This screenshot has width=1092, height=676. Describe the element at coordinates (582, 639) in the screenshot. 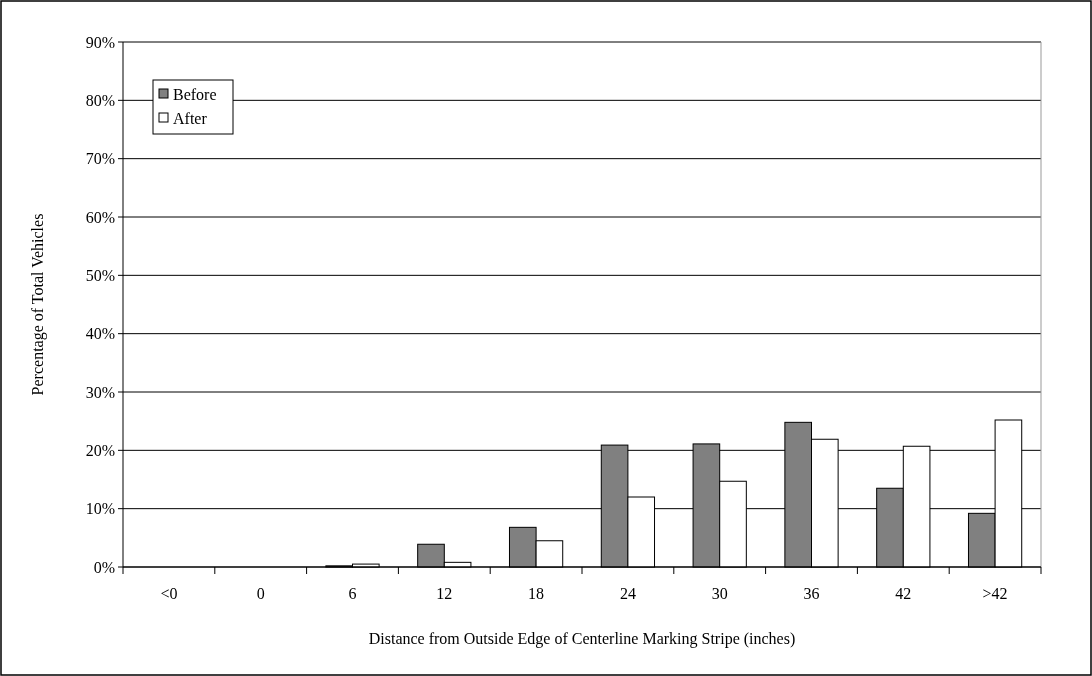

I see `x-axis-title: Distance from Outside Edge of Centerline Marking Stripe (inches)` at that location.